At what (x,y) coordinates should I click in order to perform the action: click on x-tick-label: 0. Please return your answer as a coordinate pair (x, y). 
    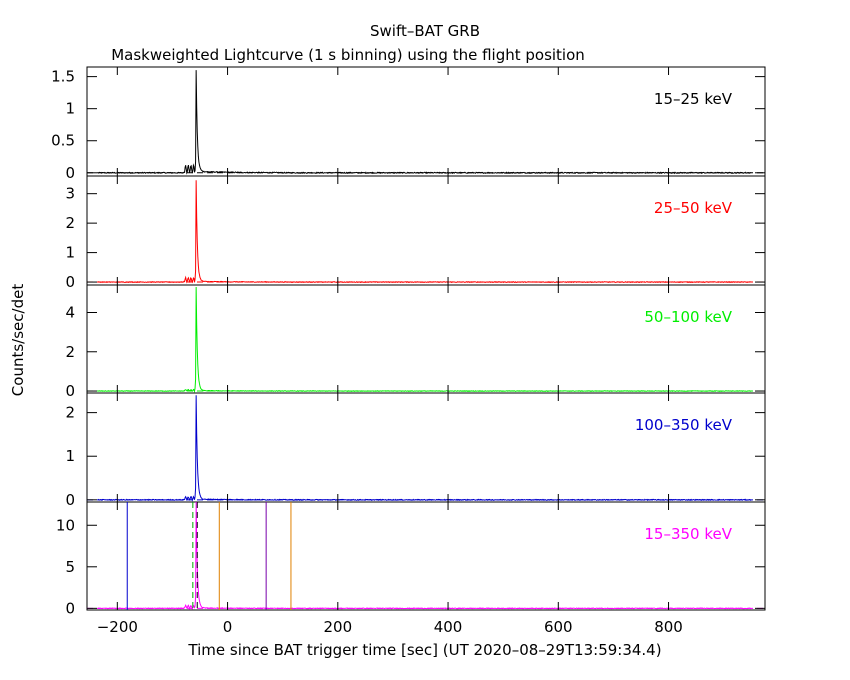
    Looking at the image, I should click on (228, 627).